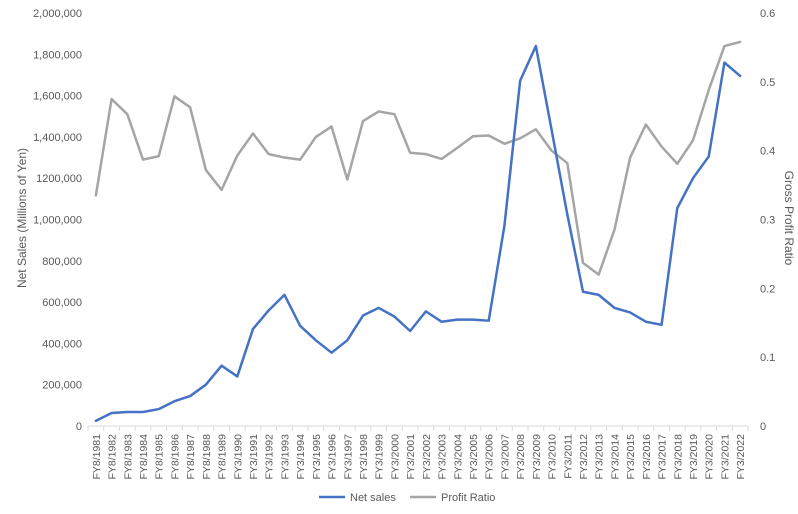 Image resolution: width=798 pixels, height=514 pixels. I want to click on x-tick-label: FY8/1989, so click(223, 457).